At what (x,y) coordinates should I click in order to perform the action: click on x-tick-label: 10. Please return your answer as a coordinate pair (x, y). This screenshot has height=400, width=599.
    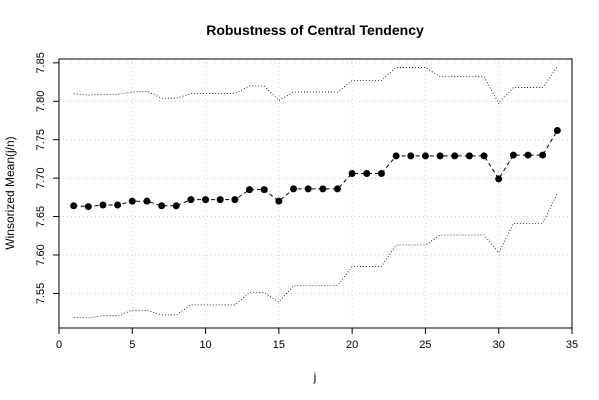
    Looking at the image, I should click on (205, 345).